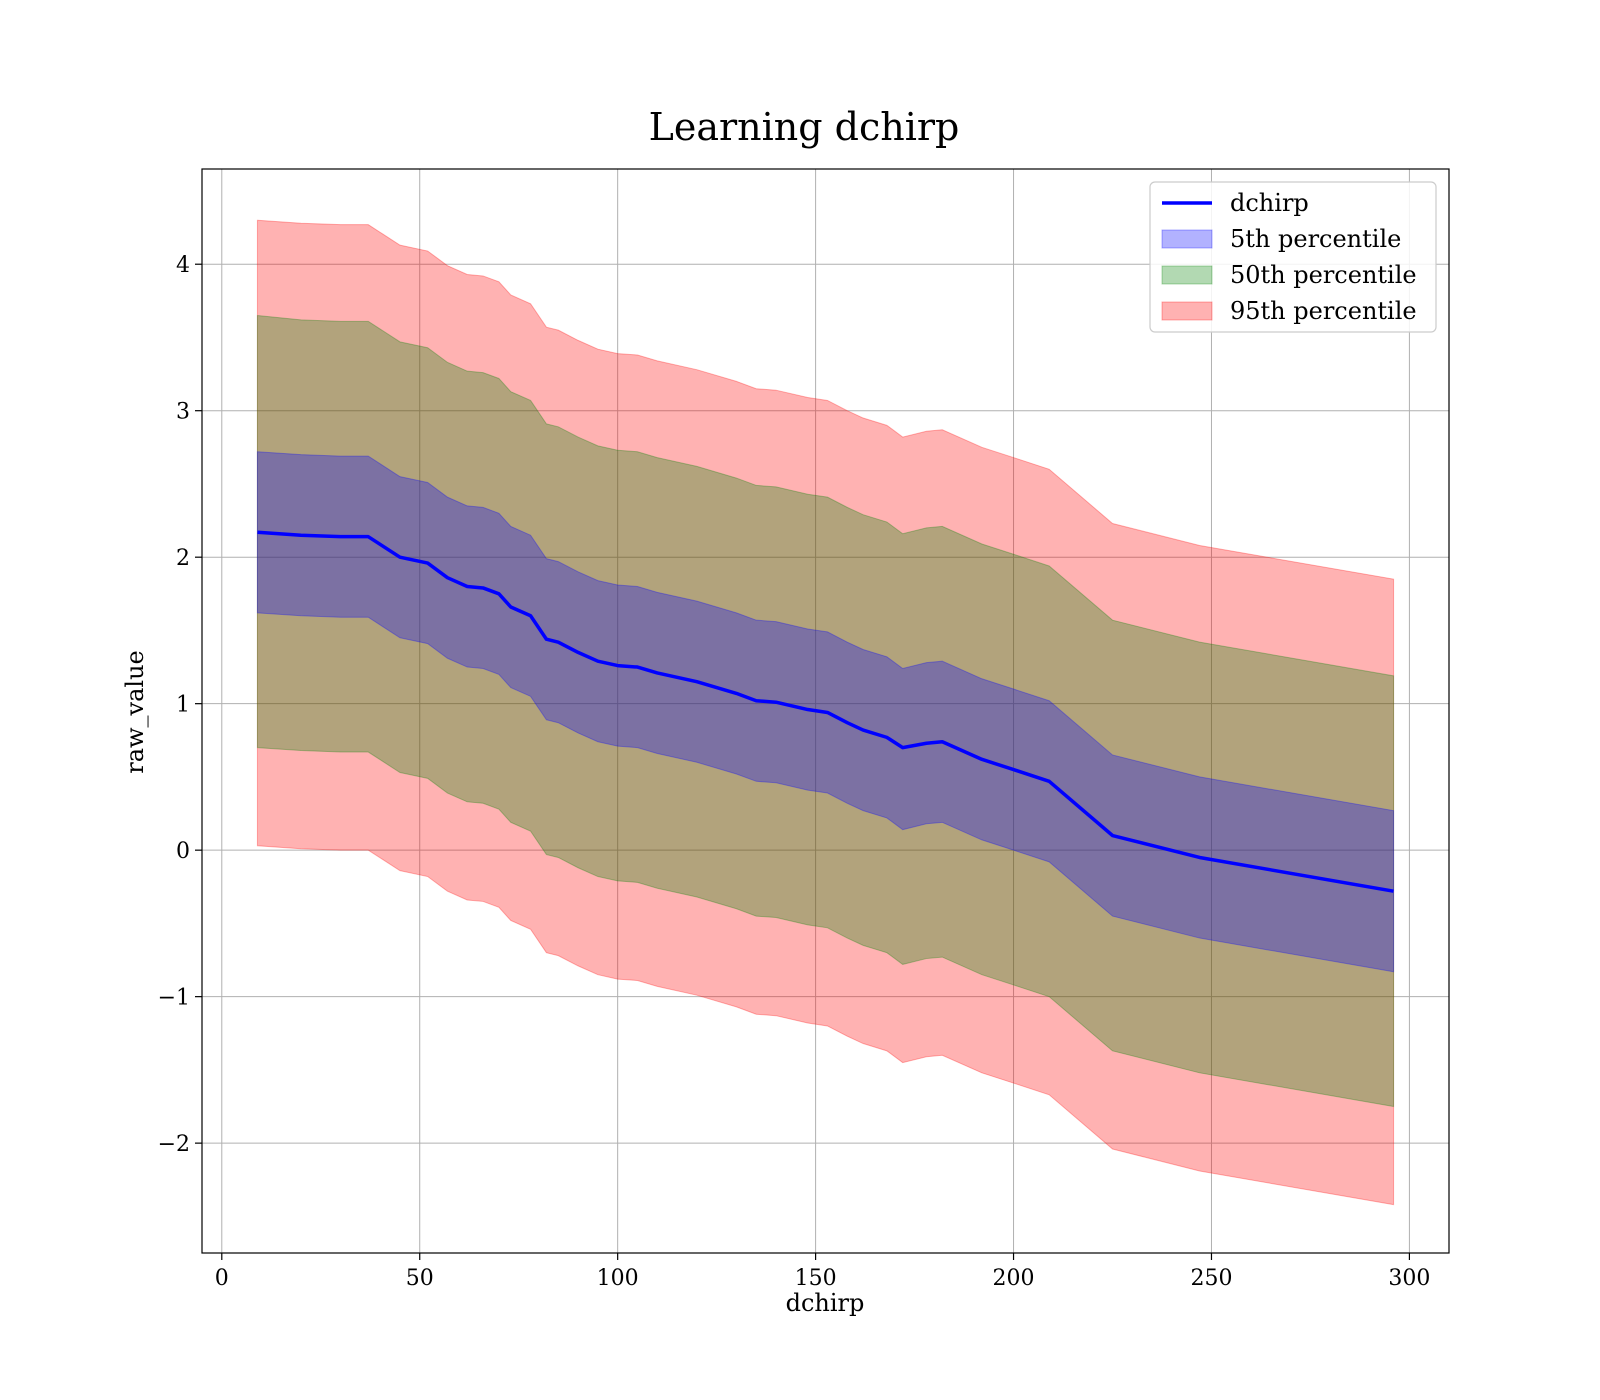 This screenshot has height=1400, width=1600. What do you see at coordinates (1323, 275) in the screenshot?
I see `legend-label: 50th percentile` at bounding box center [1323, 275].